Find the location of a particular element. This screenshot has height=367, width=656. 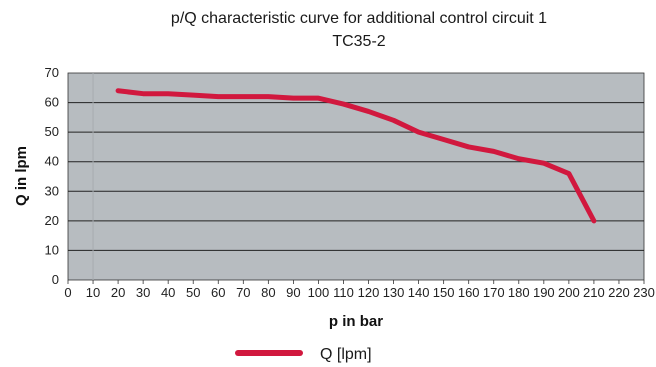

x-tick-label: 120 is located at coordinates (369, 292).